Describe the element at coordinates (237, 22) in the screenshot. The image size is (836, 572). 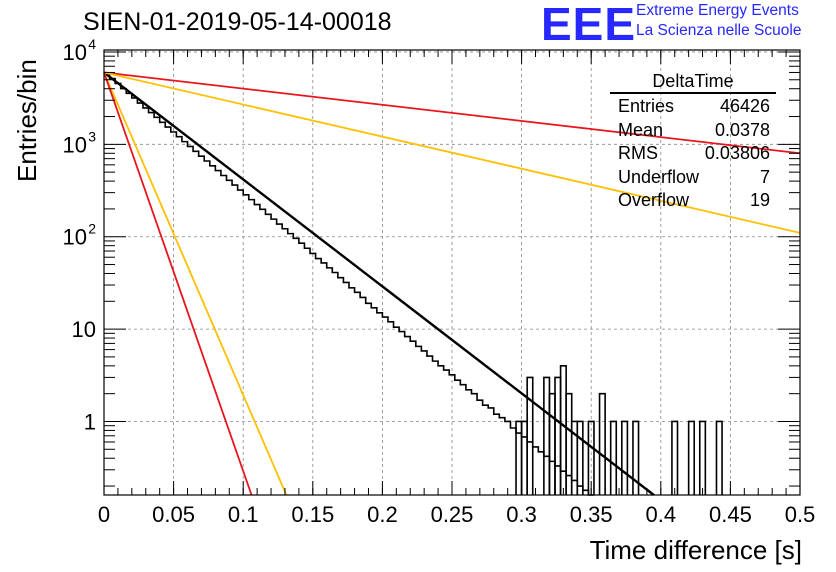
I see `chart-title: SIEN-01-2019-05-14-00018` at that location.